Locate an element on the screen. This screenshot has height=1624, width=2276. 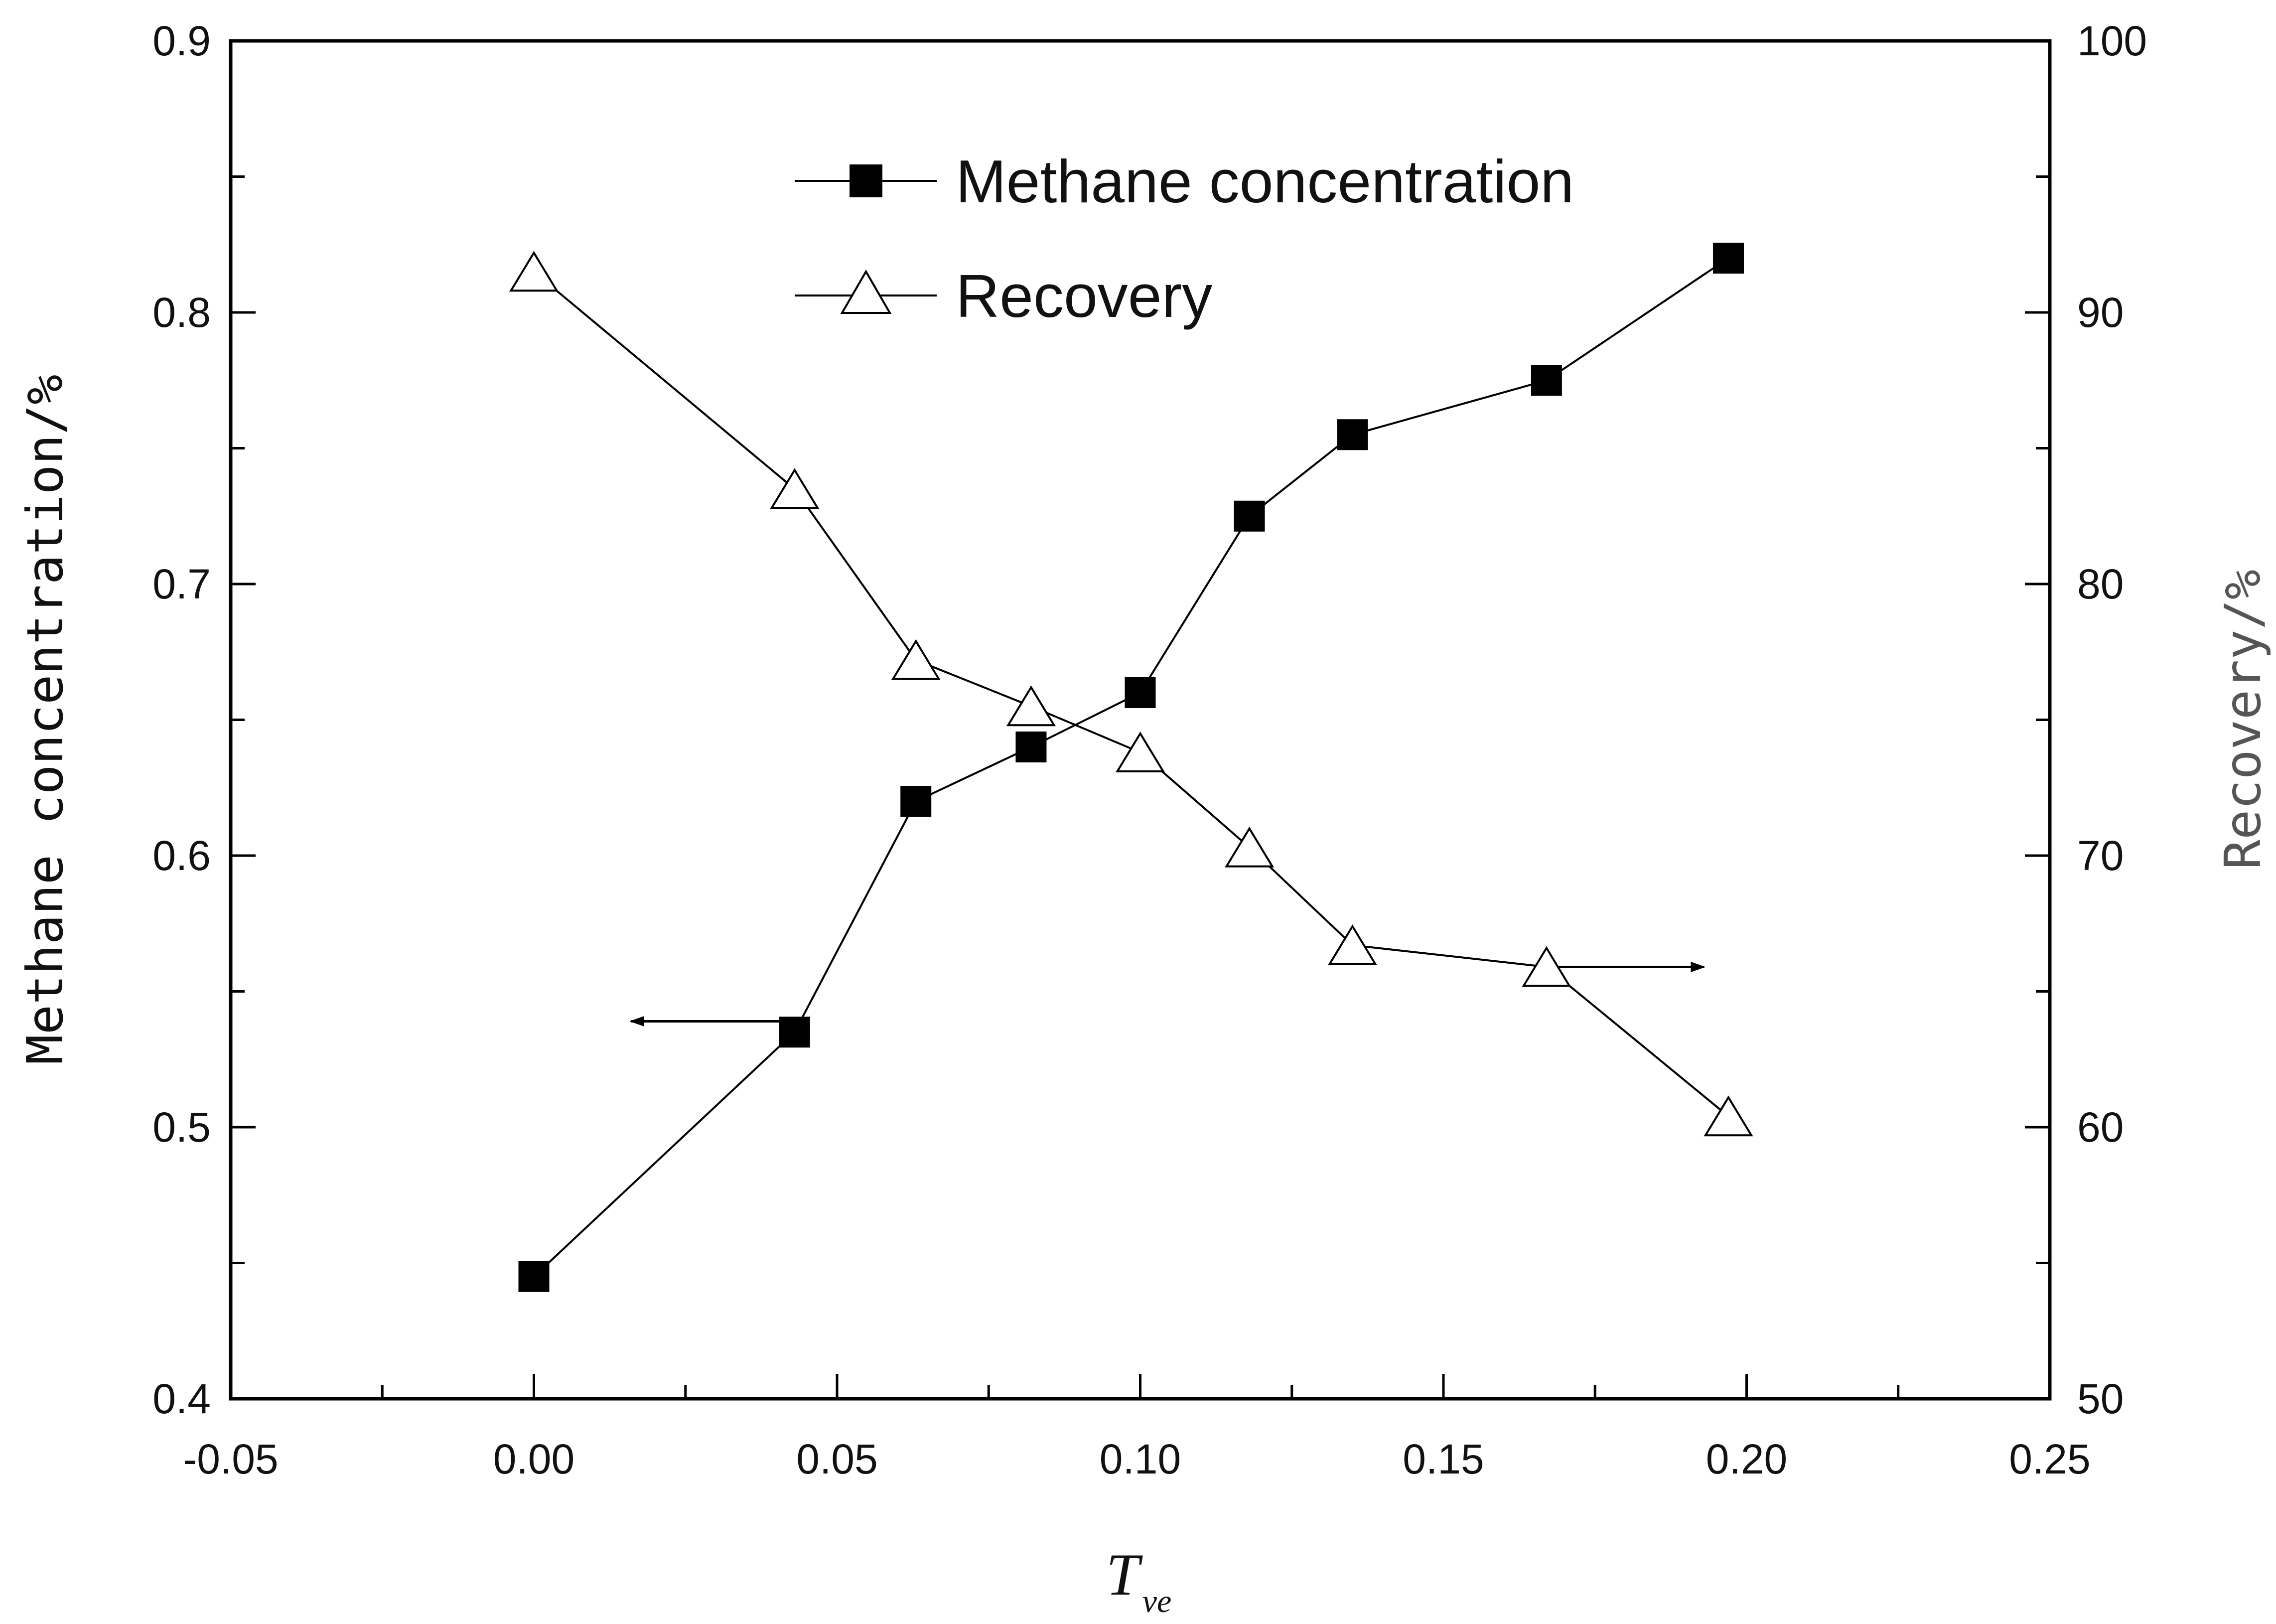
x-axis-title-subscript: ve is located at coordinates (1157, 1601).